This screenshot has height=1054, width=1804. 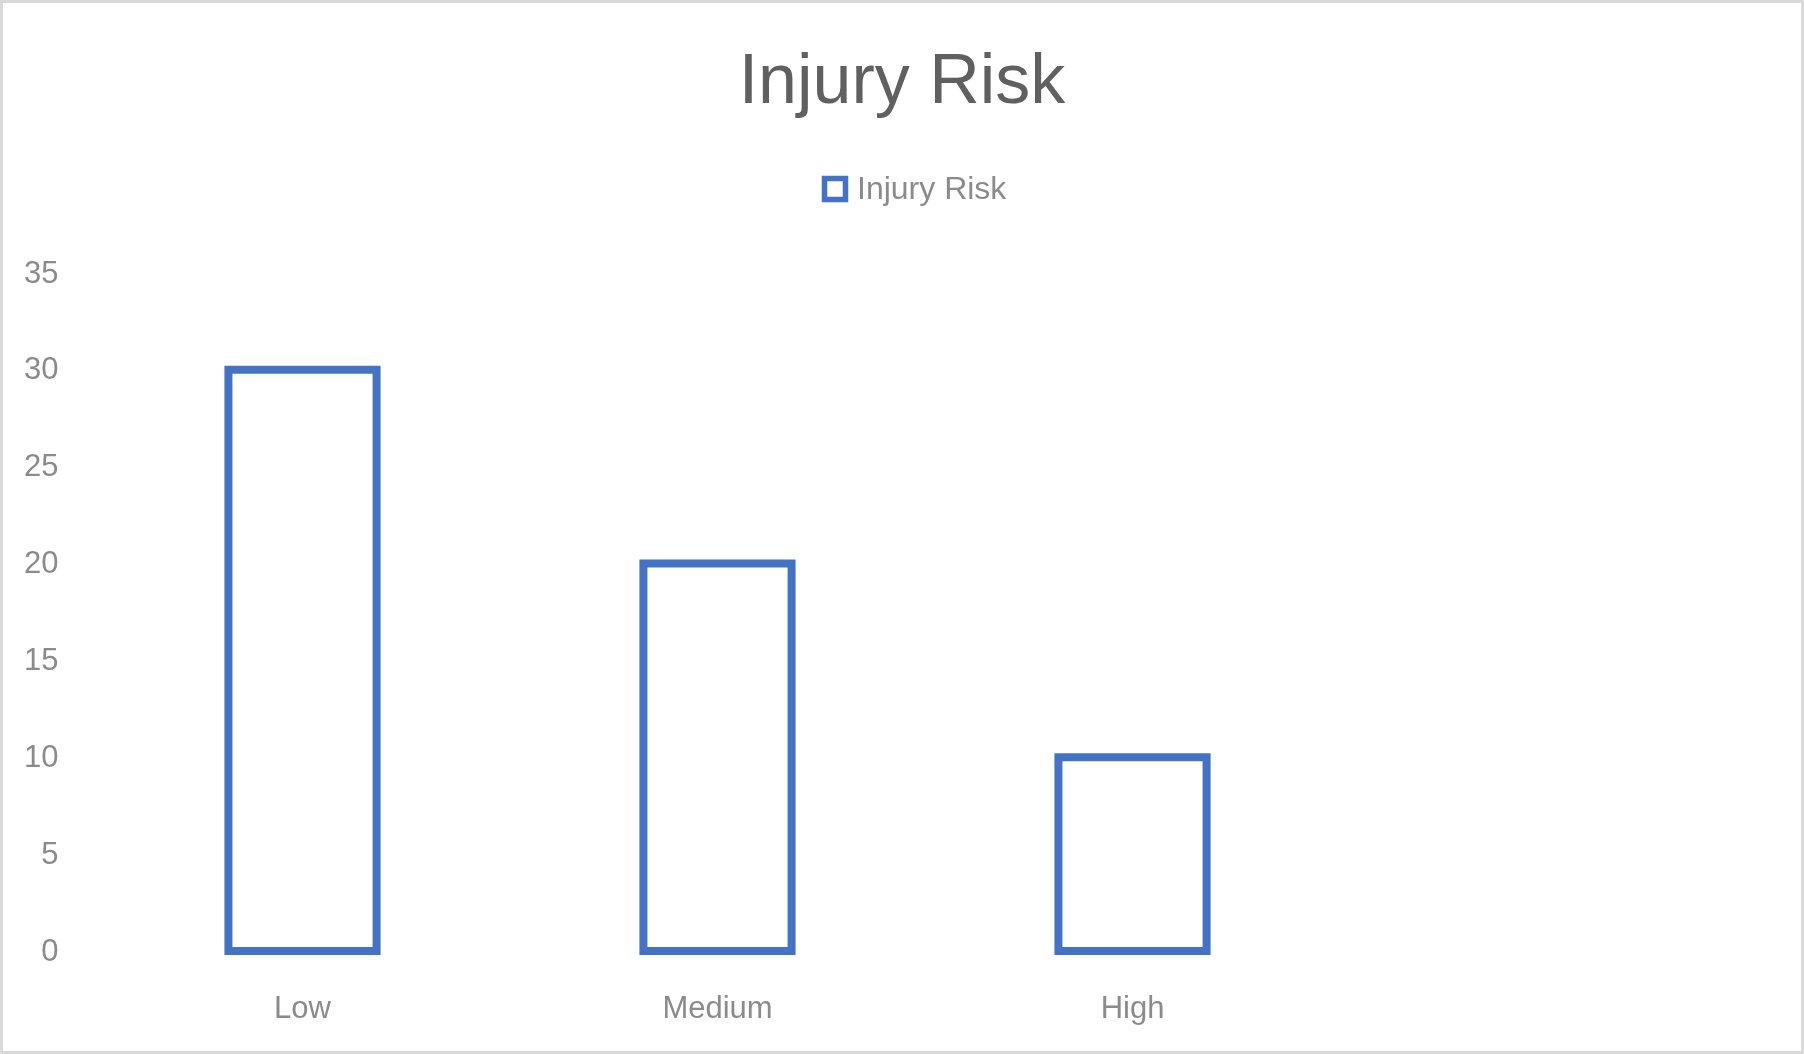 I want to click on x-tick-label: Low, so click(x=303, y=1007).